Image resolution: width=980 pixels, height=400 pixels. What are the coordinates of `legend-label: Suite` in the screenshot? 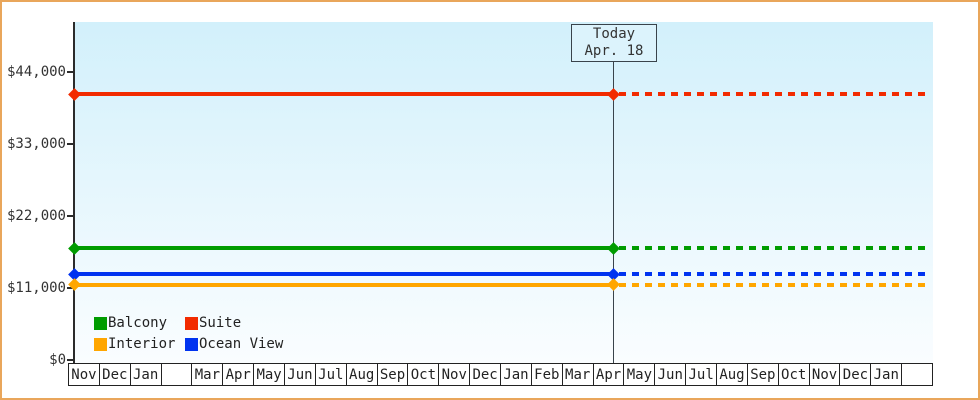 It's located at (220, 323).